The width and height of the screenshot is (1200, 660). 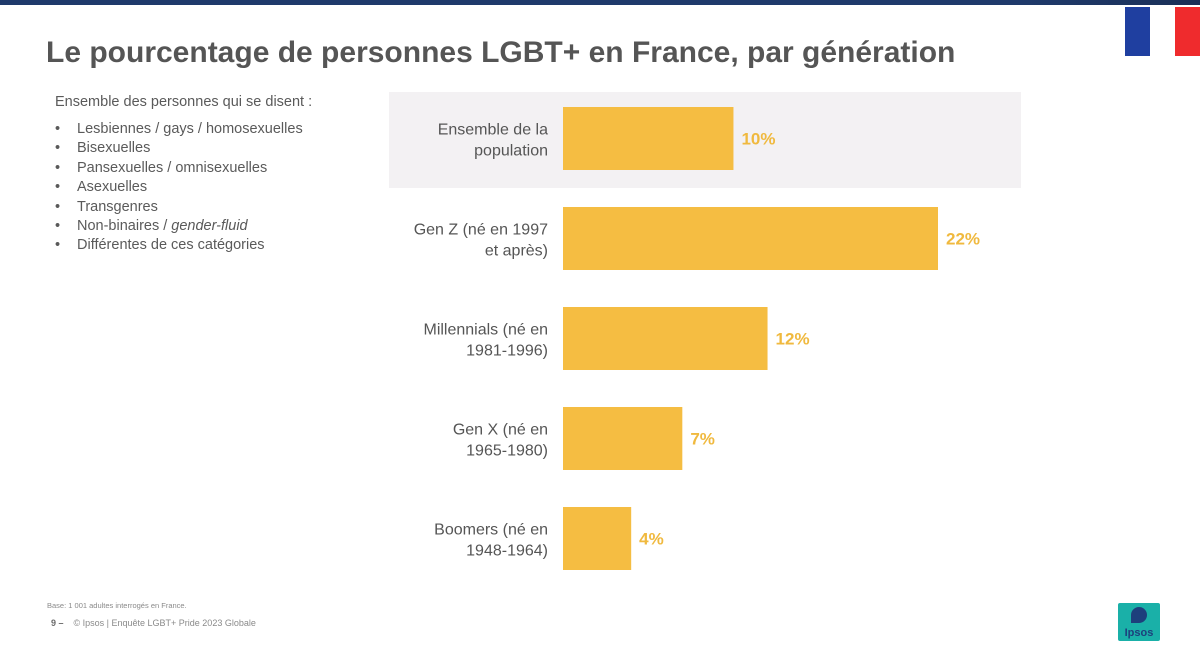 What do you see at coordinates (1139, 633) in the screenshot?
I see `logo-wordmark: Ipsos` at bounding box center [1139, 633].